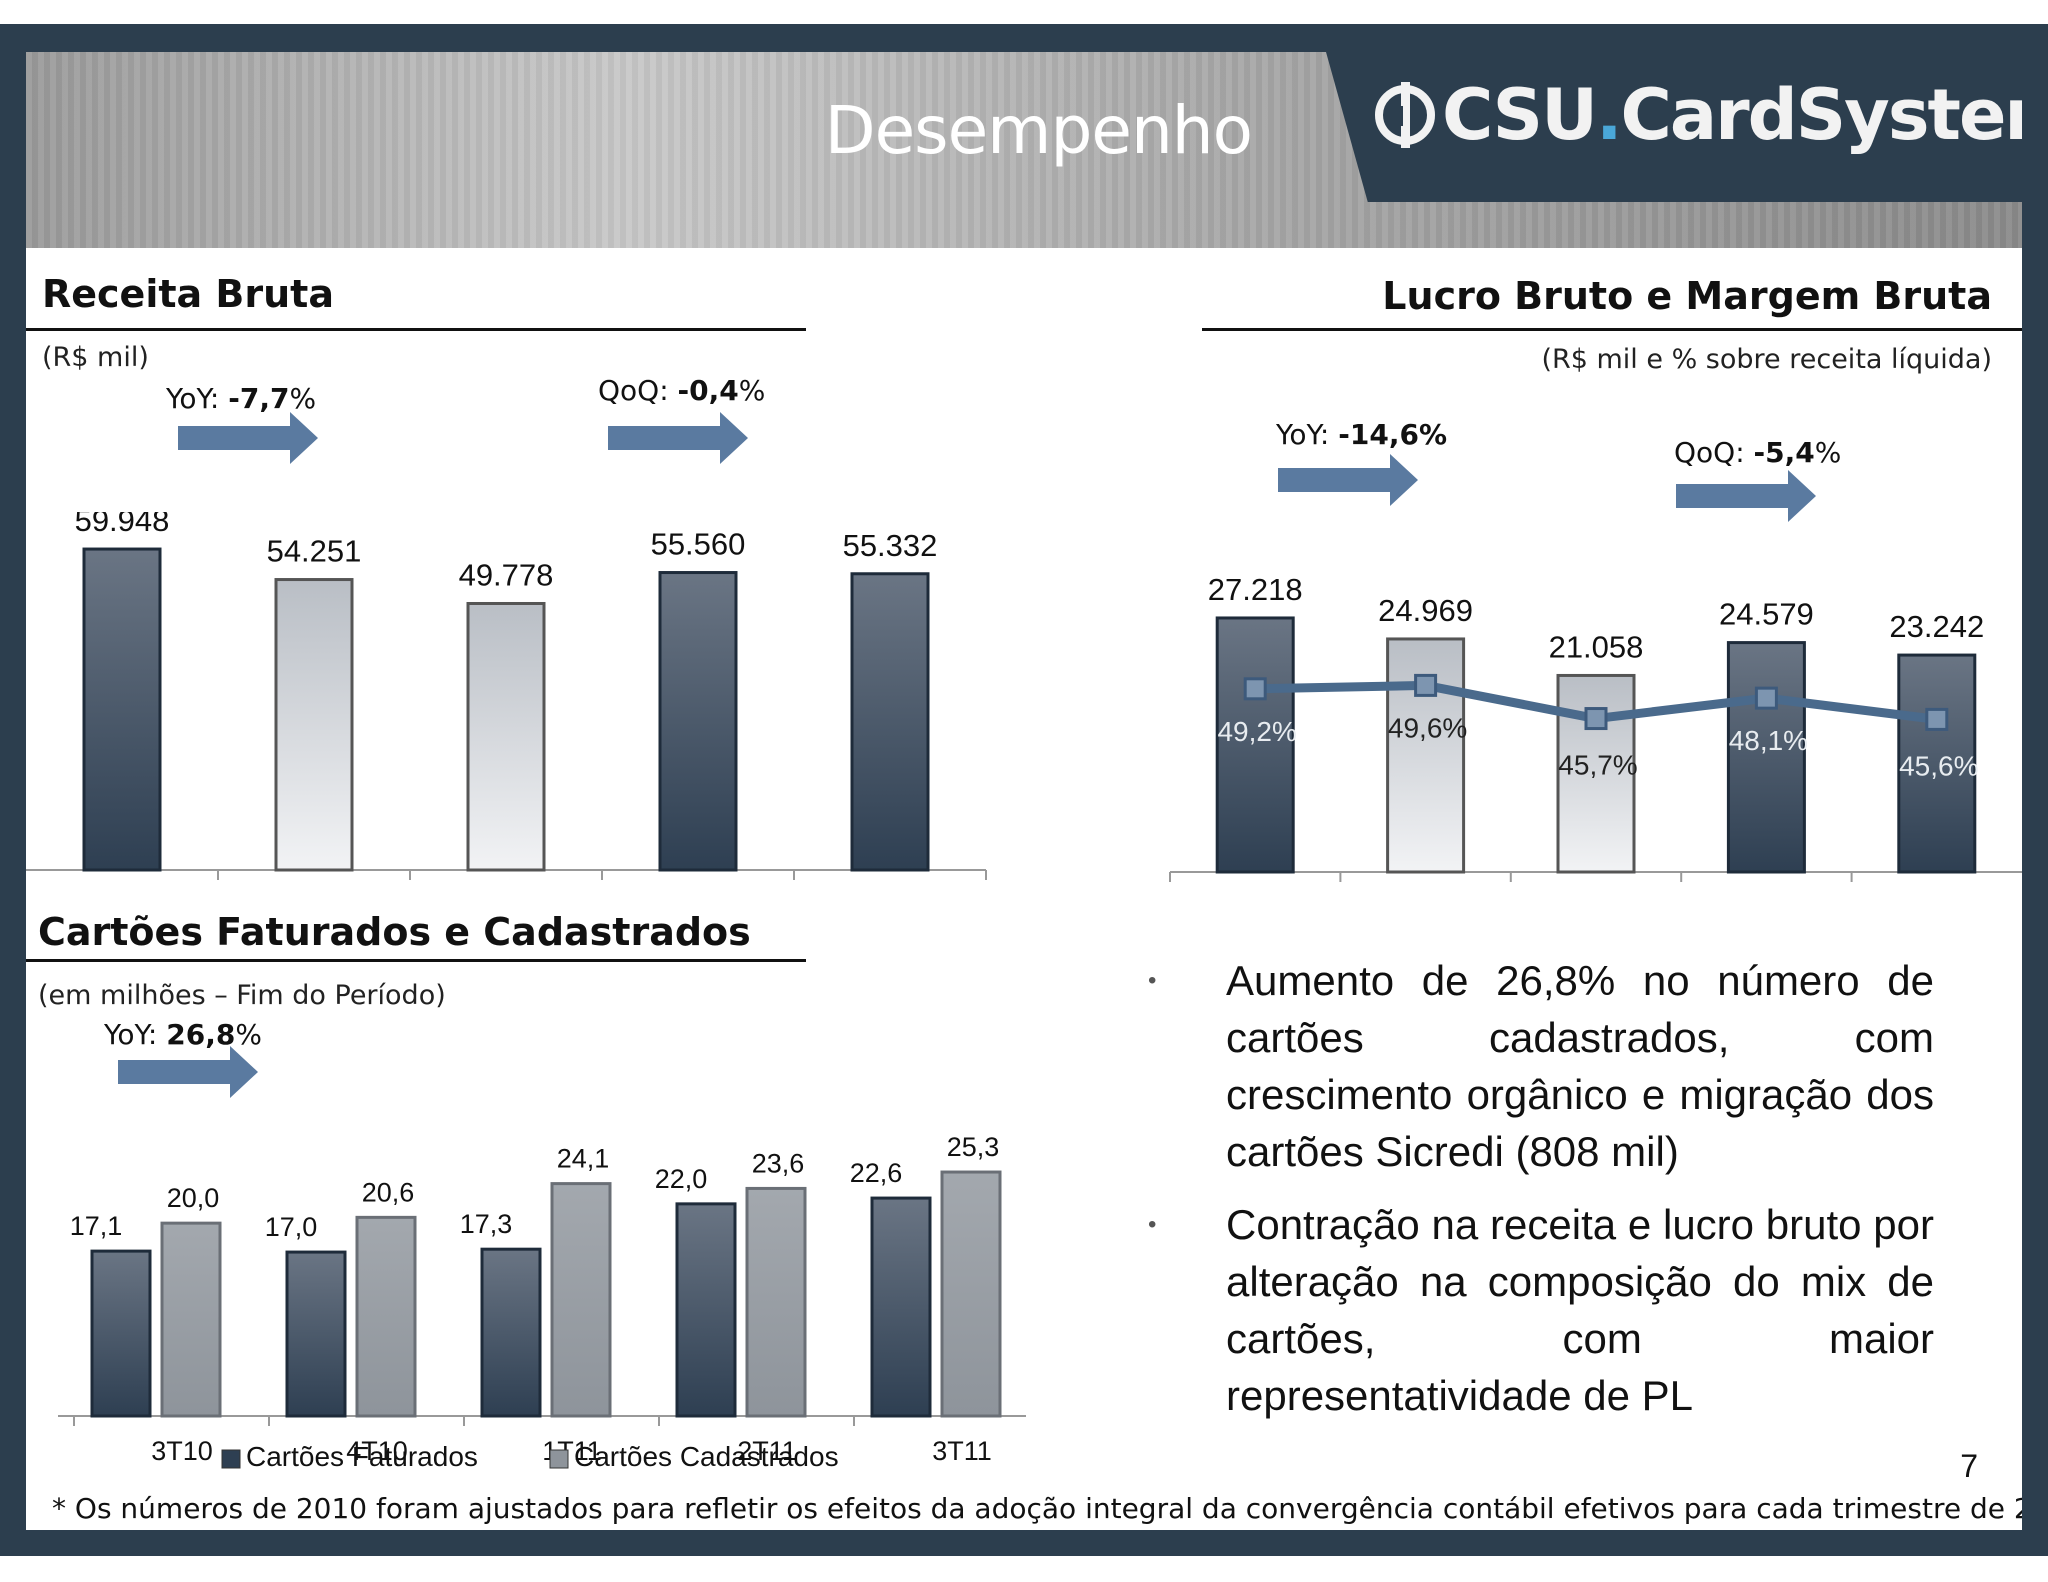 The width and height of the screenshot is (2048, 1582). What do you see at coordinates (1348, 480) in the screenshot?
I see `lucro-yoy-arrow-icon` at bounding box center [1348, 480].